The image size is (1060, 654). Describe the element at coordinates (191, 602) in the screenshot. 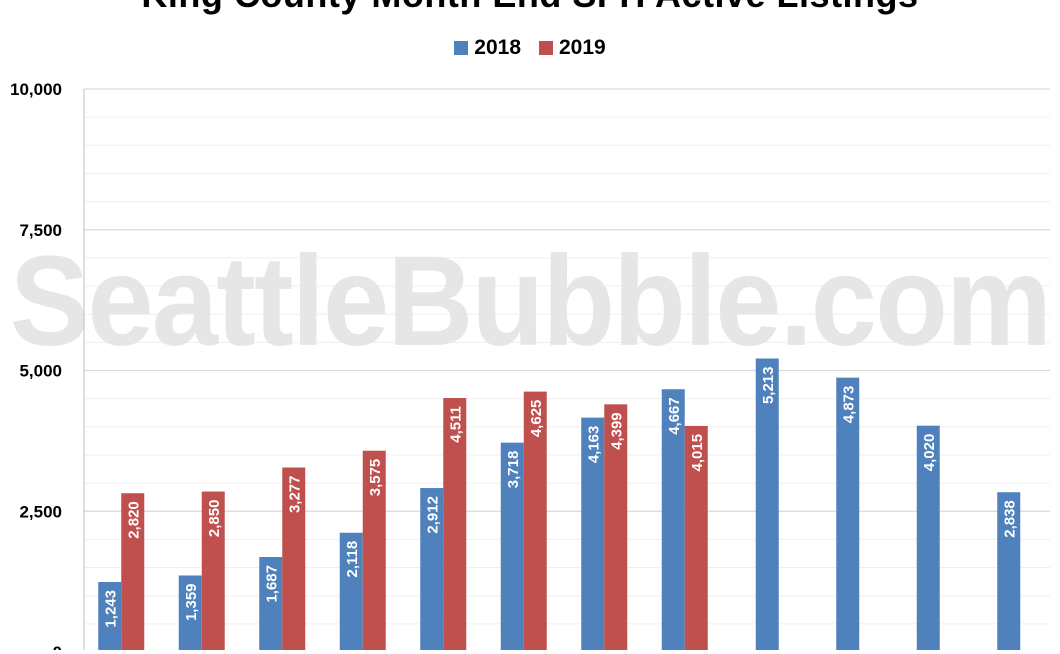

I see `data-label-2018-2: 1,359` at that location.